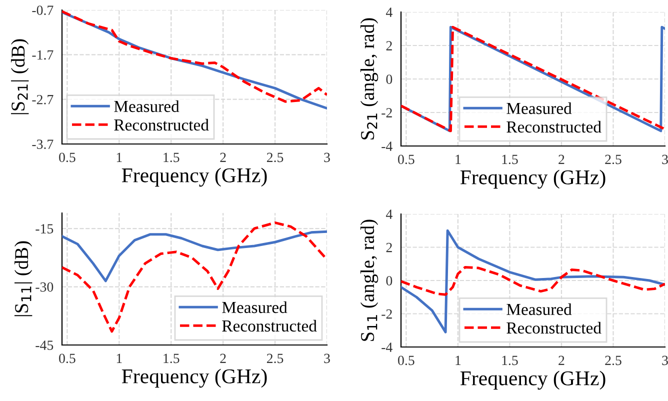 This screenshot has width=668, height=401. I want to click on y-tick-label: -3.7, so click(43, 145).